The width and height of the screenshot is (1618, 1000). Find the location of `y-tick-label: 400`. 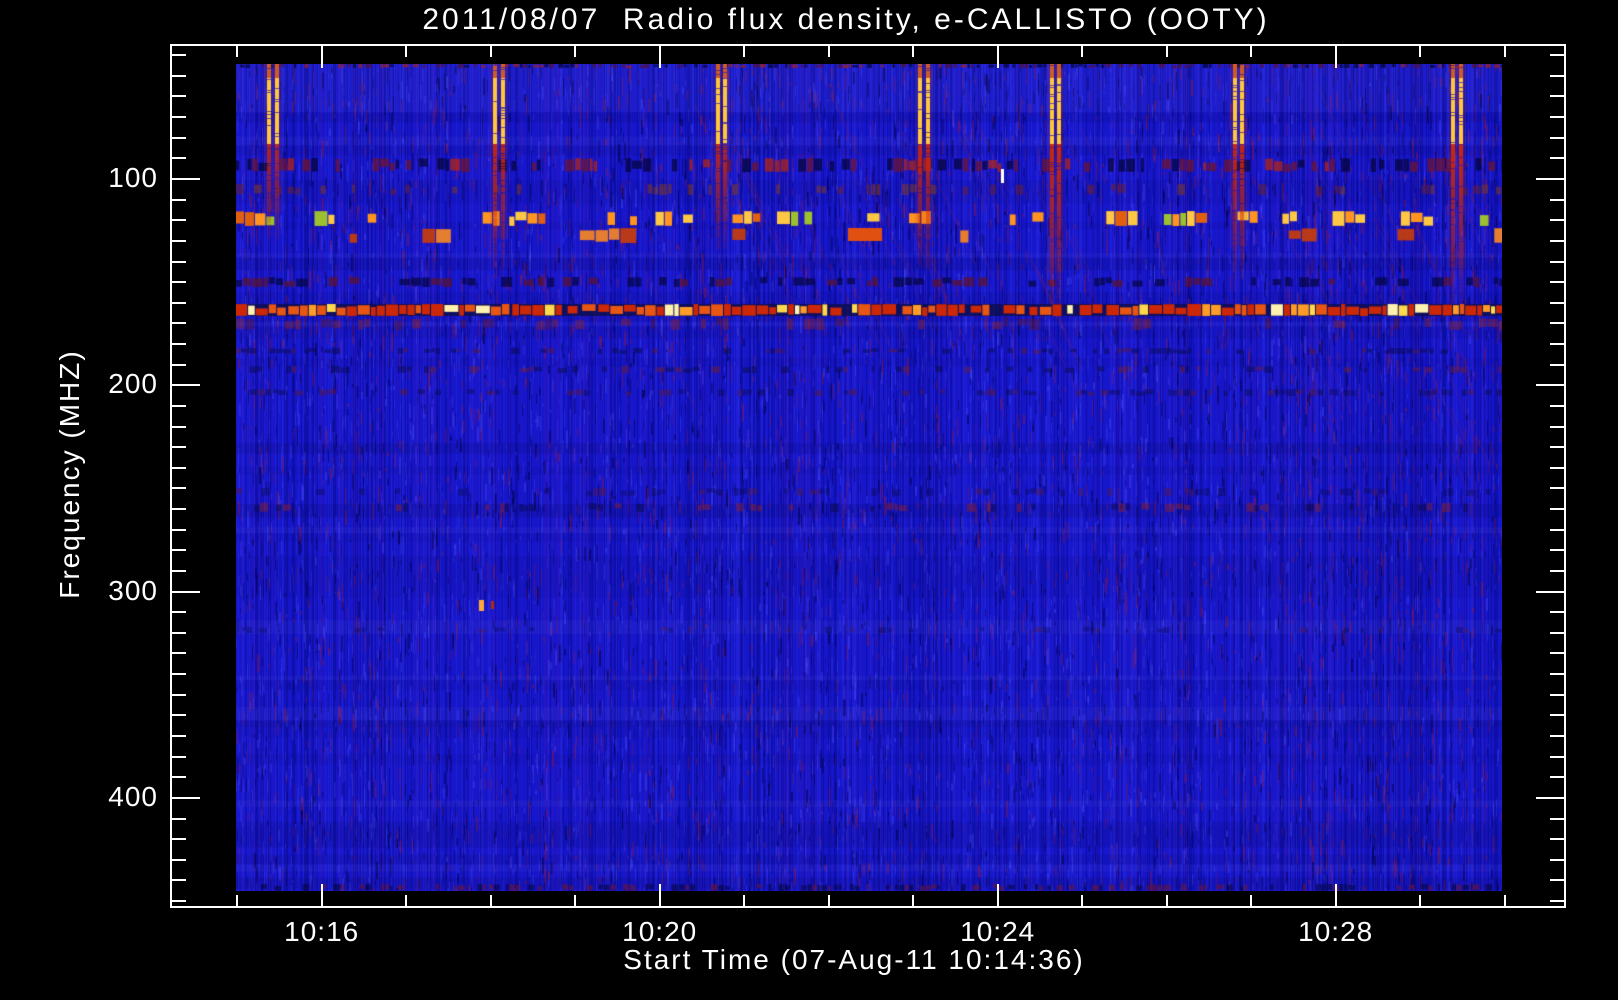

y-tick-label: 400 is located at coordinates (133, 796).